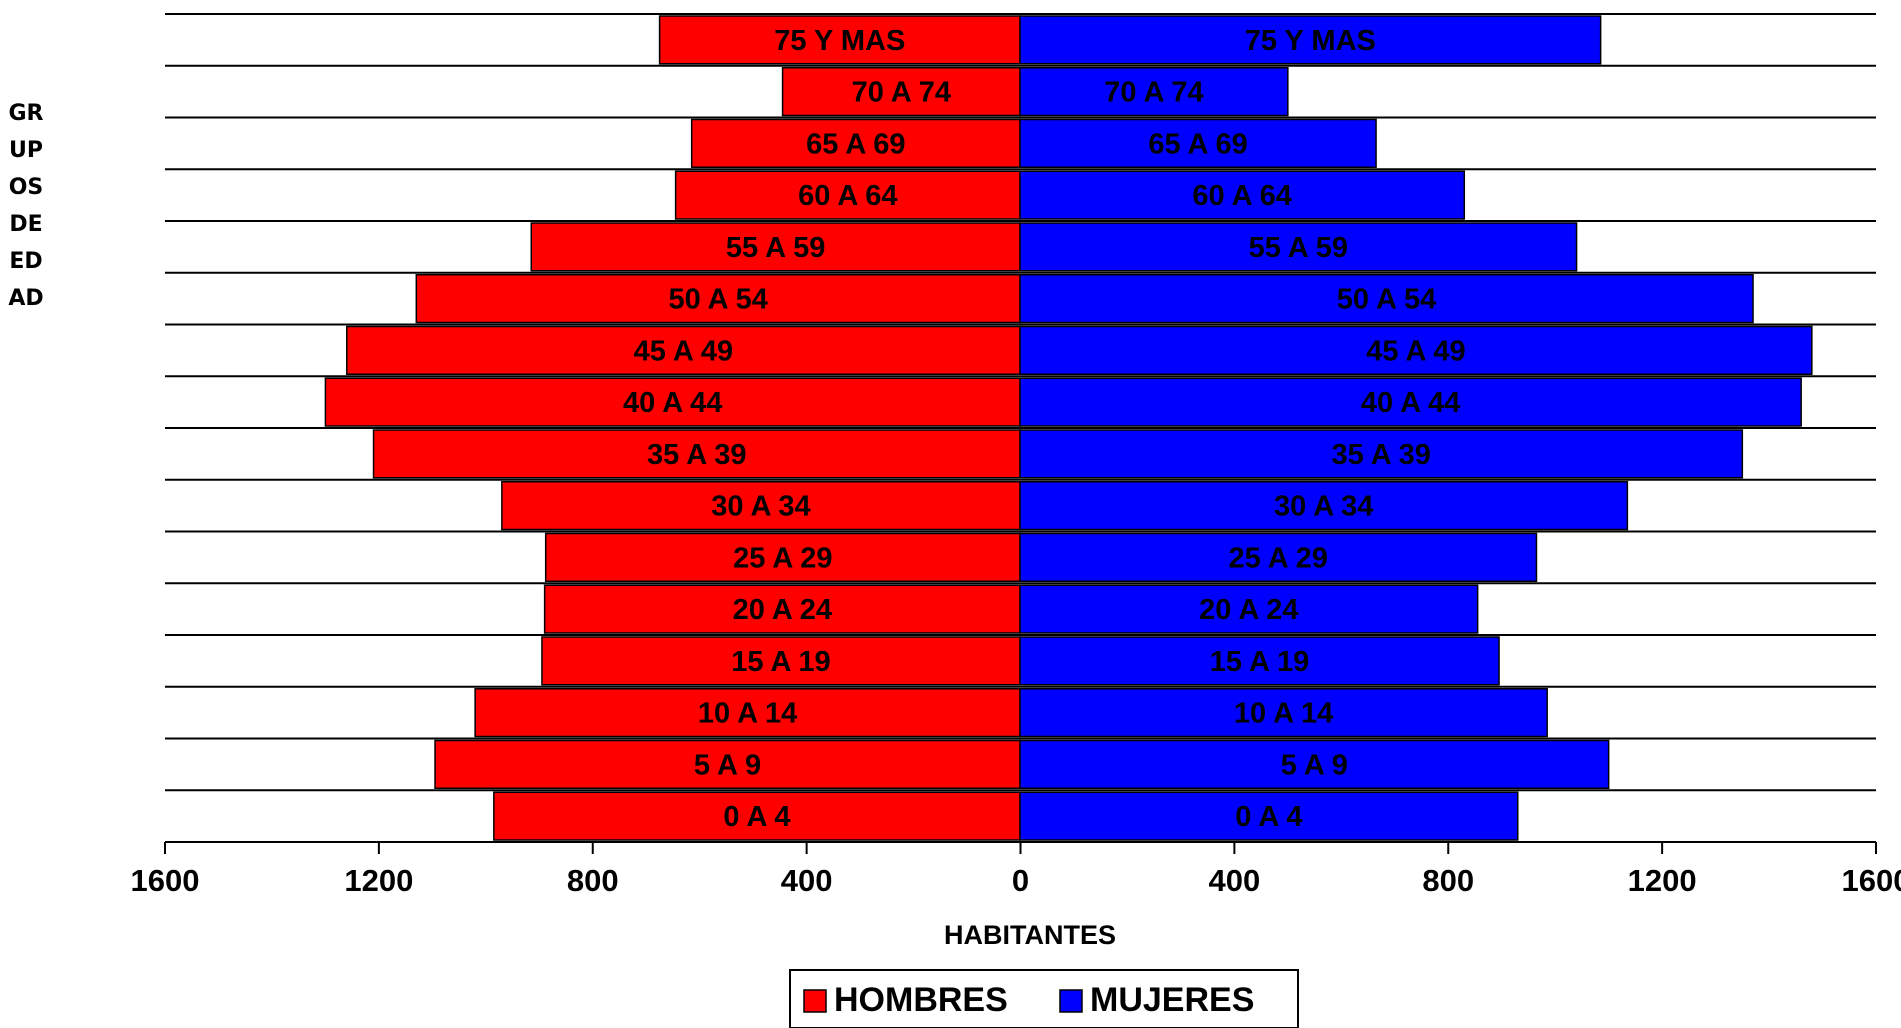 This screenshot has width=1901, height=1028. I want to click on bar-label-mujeres: 0 A 4, so click(1268, 817).